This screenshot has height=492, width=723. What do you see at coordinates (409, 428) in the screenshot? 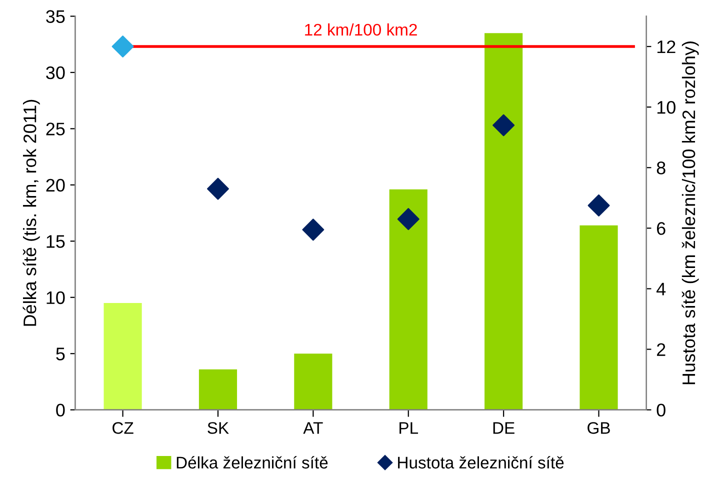
I see `x-tick-label: PL` at bounding box center [409, 428].